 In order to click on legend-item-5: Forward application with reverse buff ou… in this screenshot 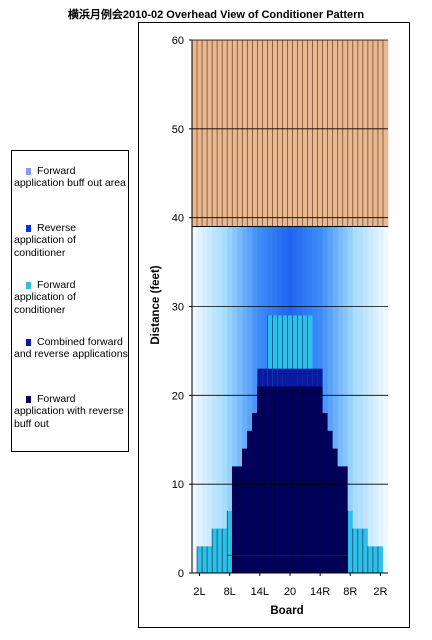, I will do `click(70, 411)`.